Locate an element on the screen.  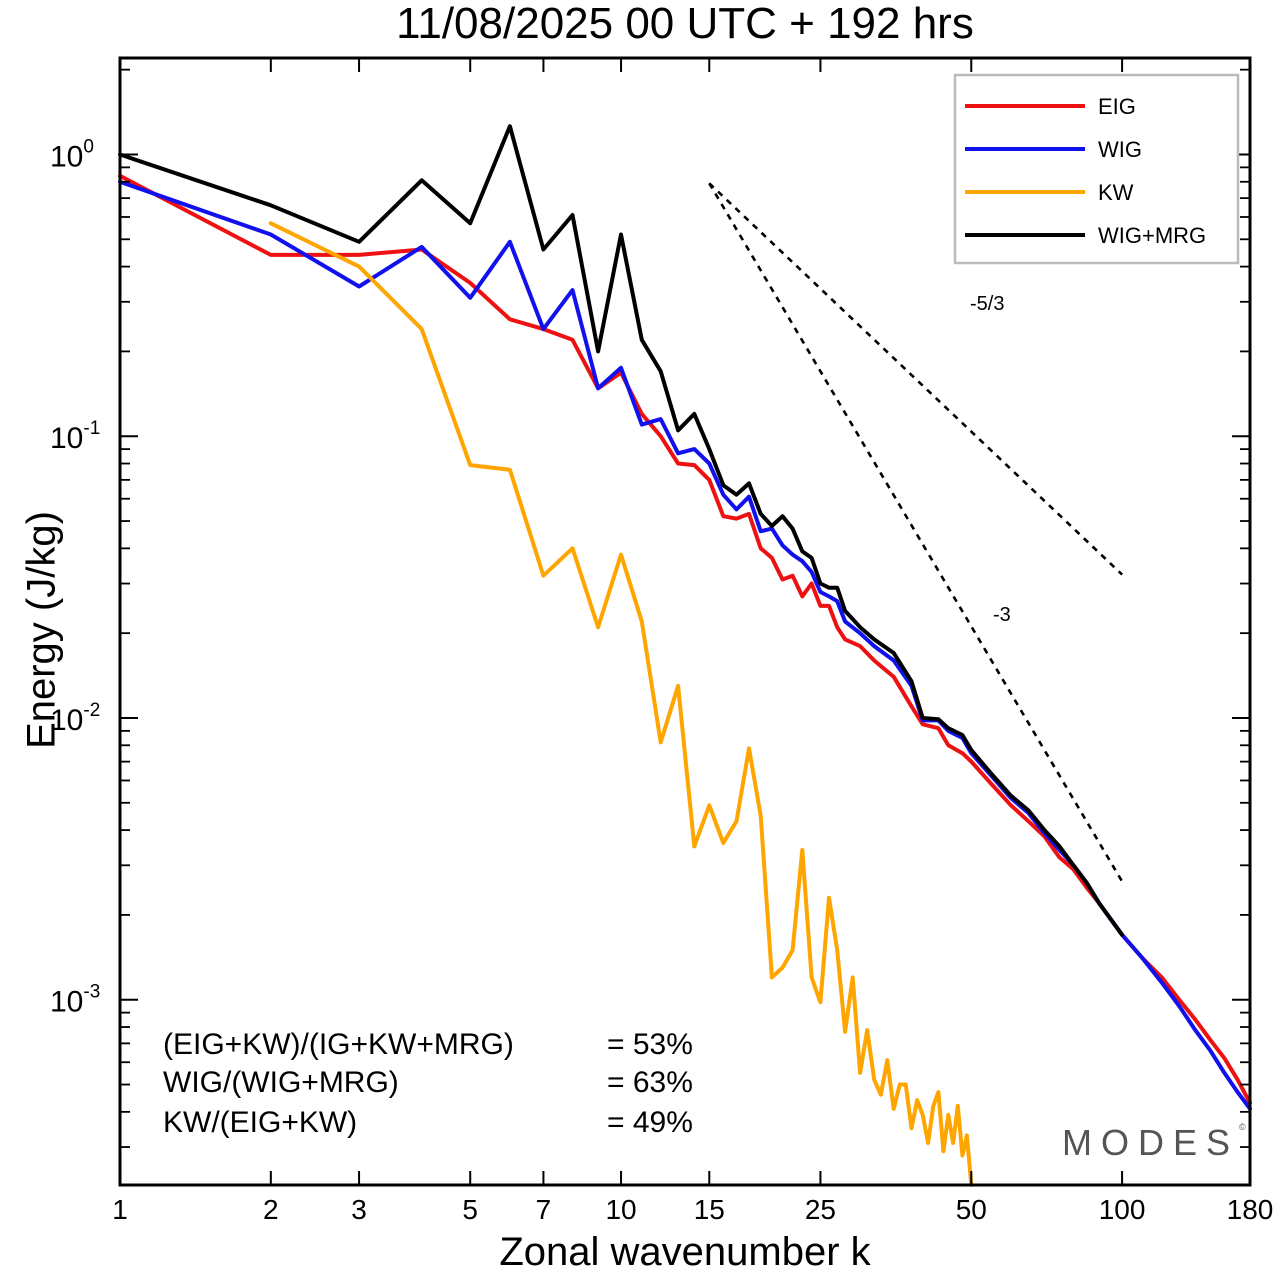
watermark-text: MODES is located at coordinates (1151, 1142).